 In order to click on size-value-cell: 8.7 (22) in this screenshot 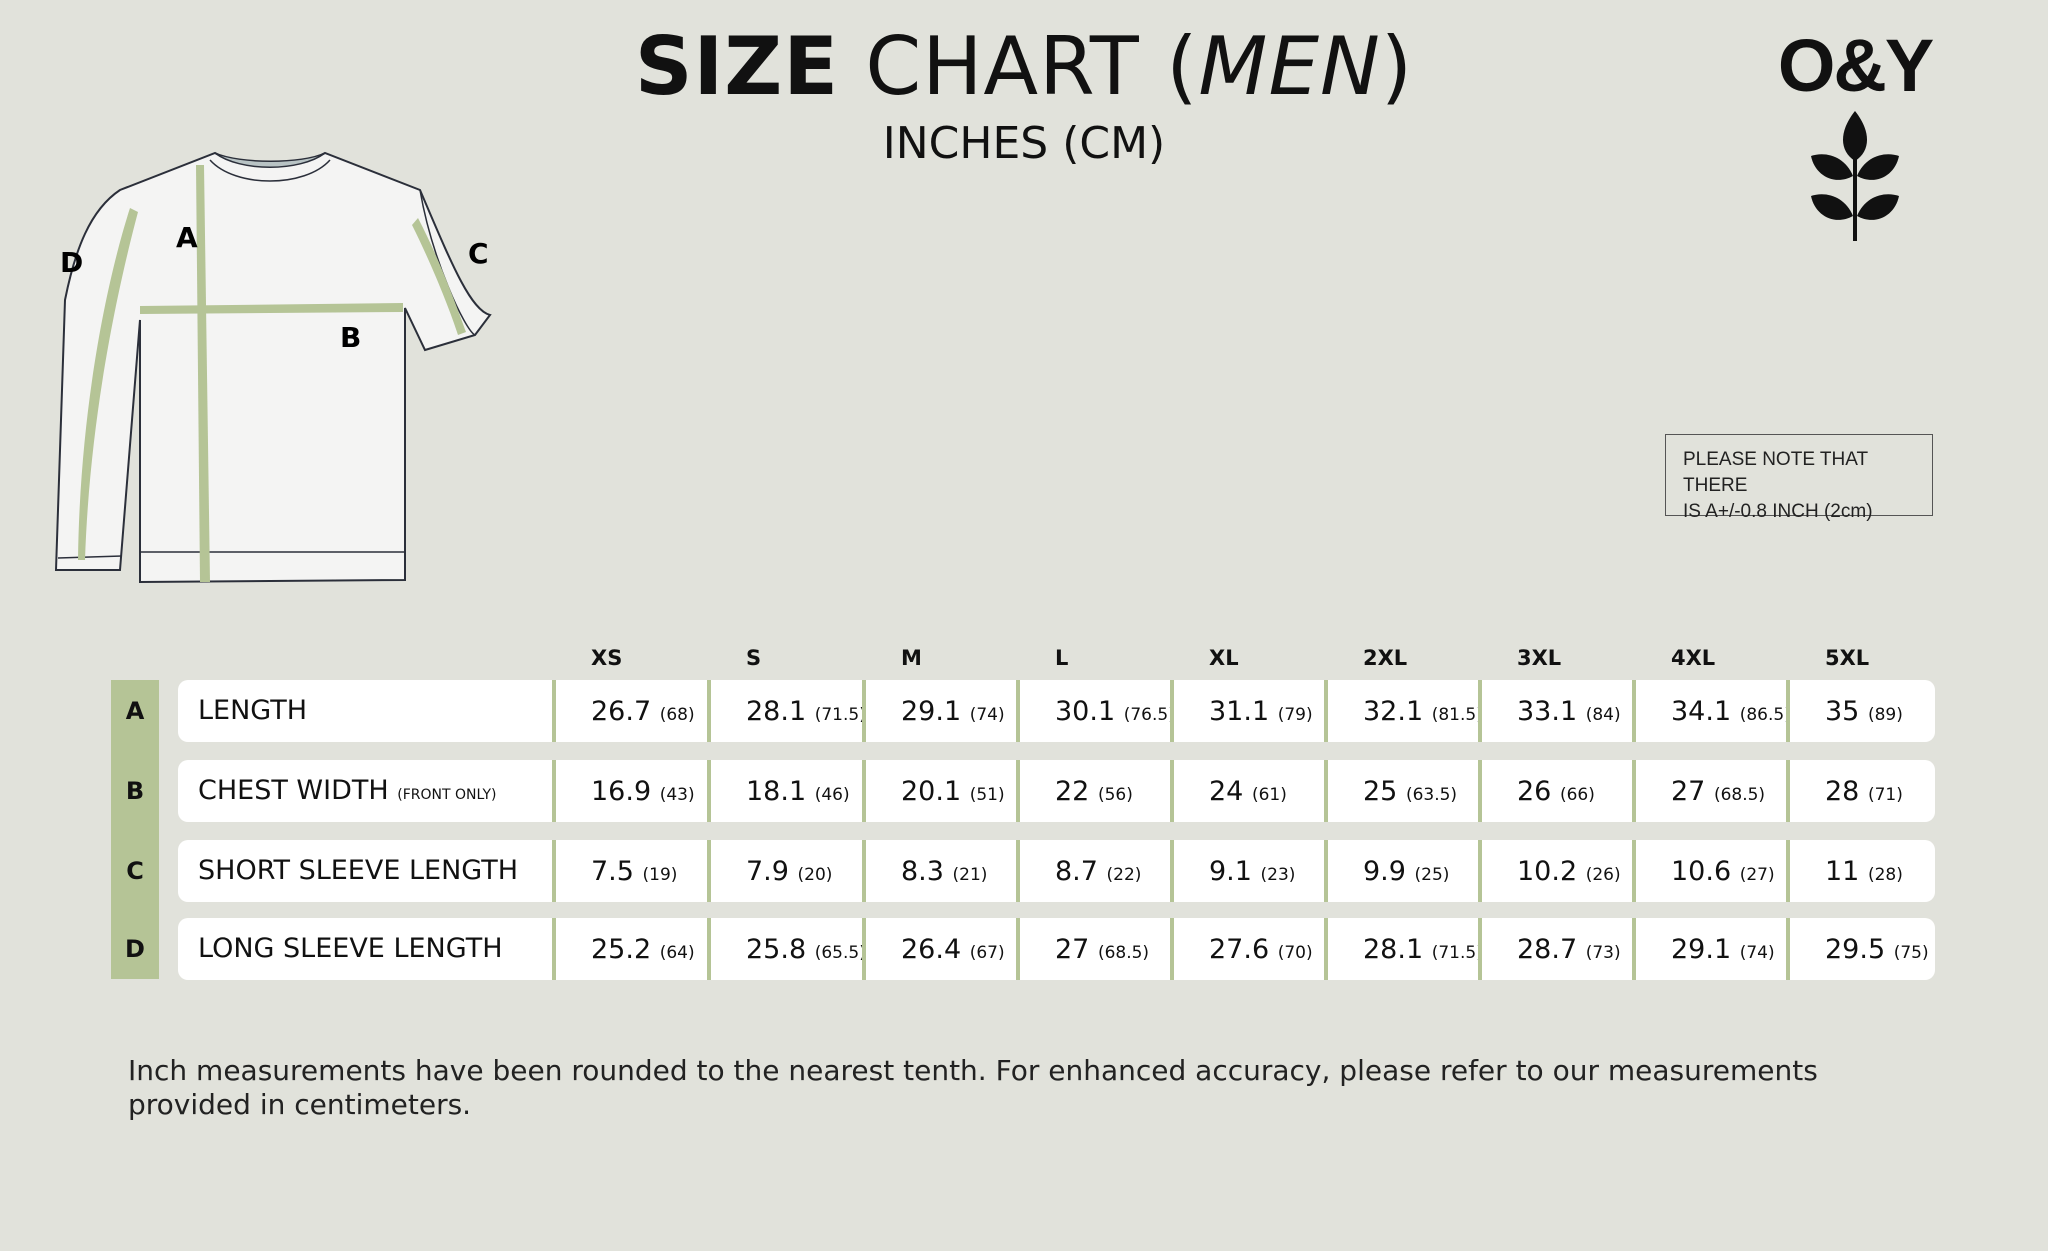, I will do `click(1098, 871)`.